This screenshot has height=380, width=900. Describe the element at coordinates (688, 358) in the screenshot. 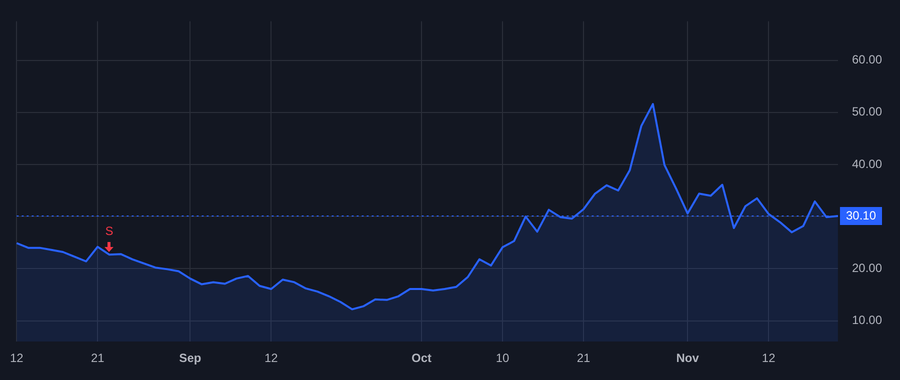

I see `x-tick-label: Nov` at that location.